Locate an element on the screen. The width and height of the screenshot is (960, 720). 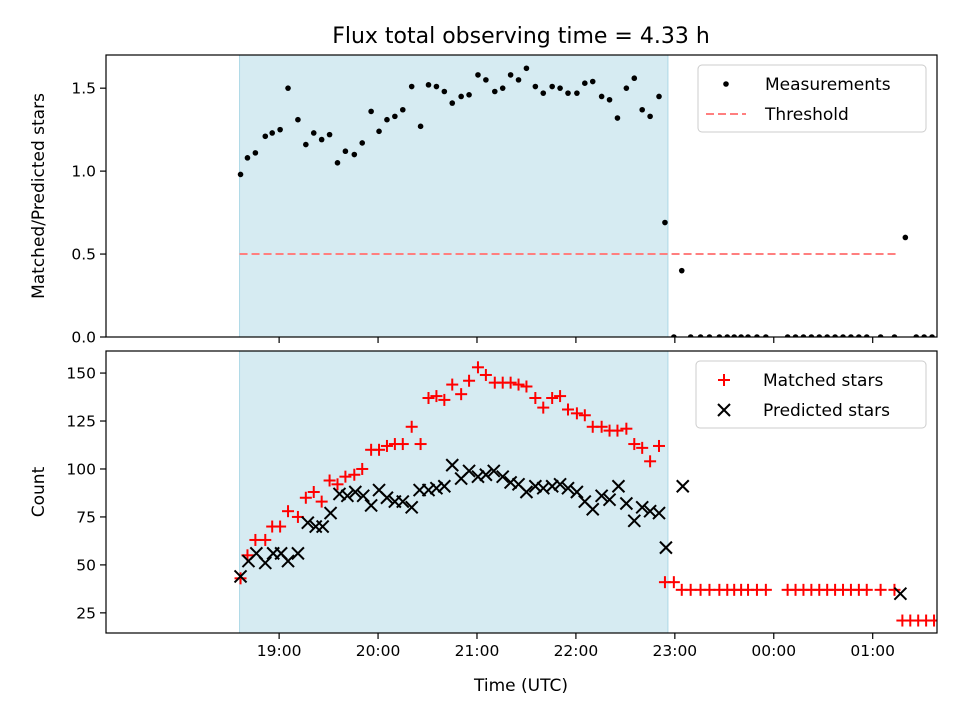
y-axis-label: Matched/Predicted stars is located at coordinates (39, 196).